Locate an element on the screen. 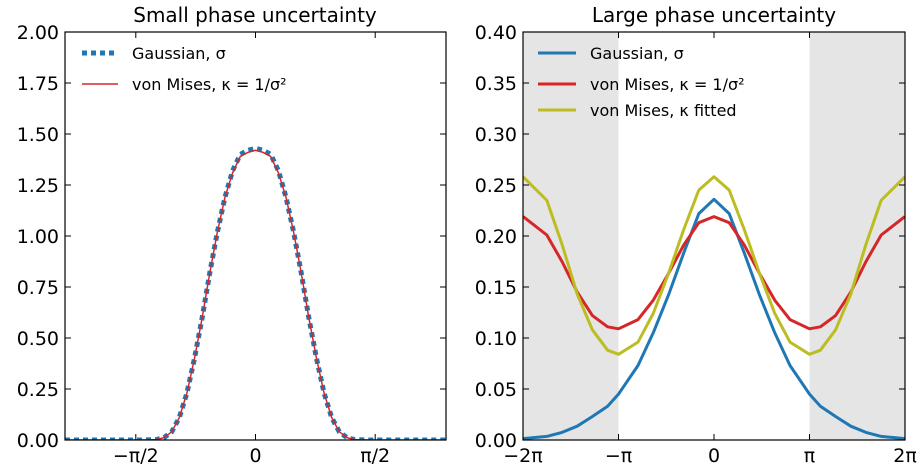 This screenshot has width=922, height=467. x-tick-label: −π/2 is located at coordinates (136, 456).